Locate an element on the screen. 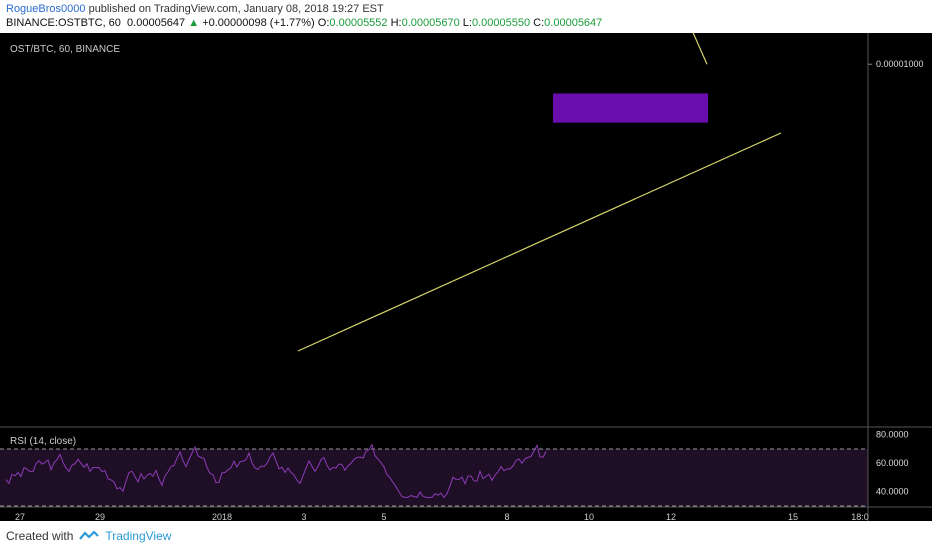 The image size is (932, 550). close-label: C: is located at coordinates (539, 23).